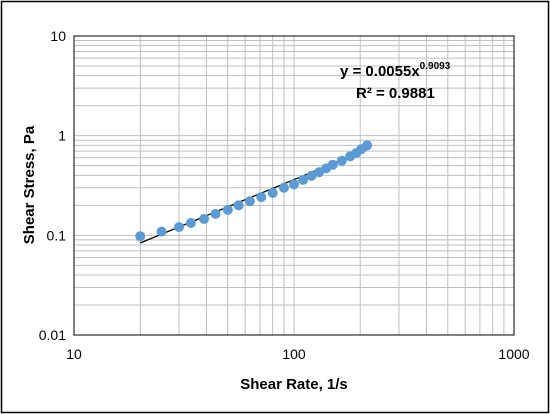  I want to click on r-squared-label: R² = 0.9881, so click(395, 93).